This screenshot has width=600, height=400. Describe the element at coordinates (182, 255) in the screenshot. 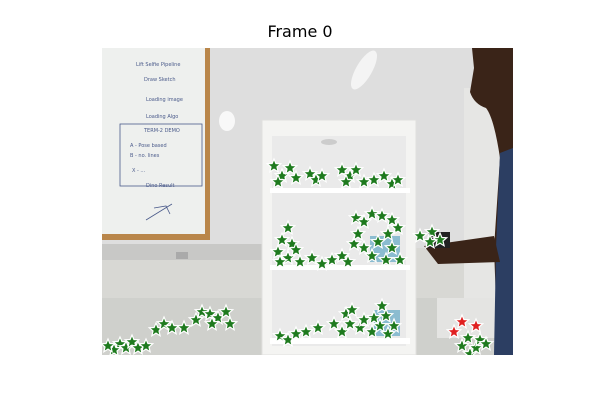

I see `power-socket` at that location.